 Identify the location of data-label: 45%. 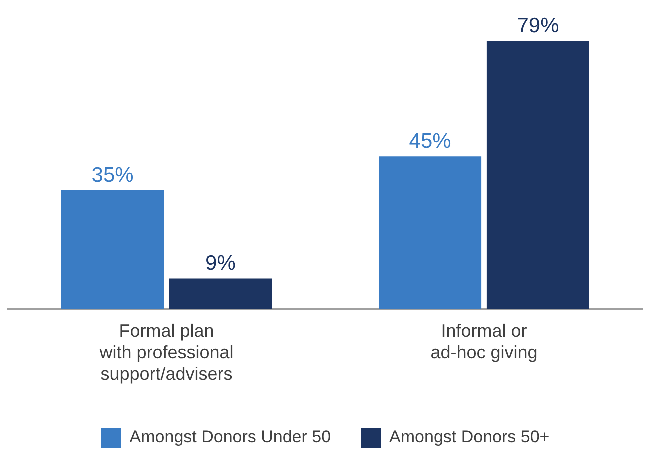
(430, 141).